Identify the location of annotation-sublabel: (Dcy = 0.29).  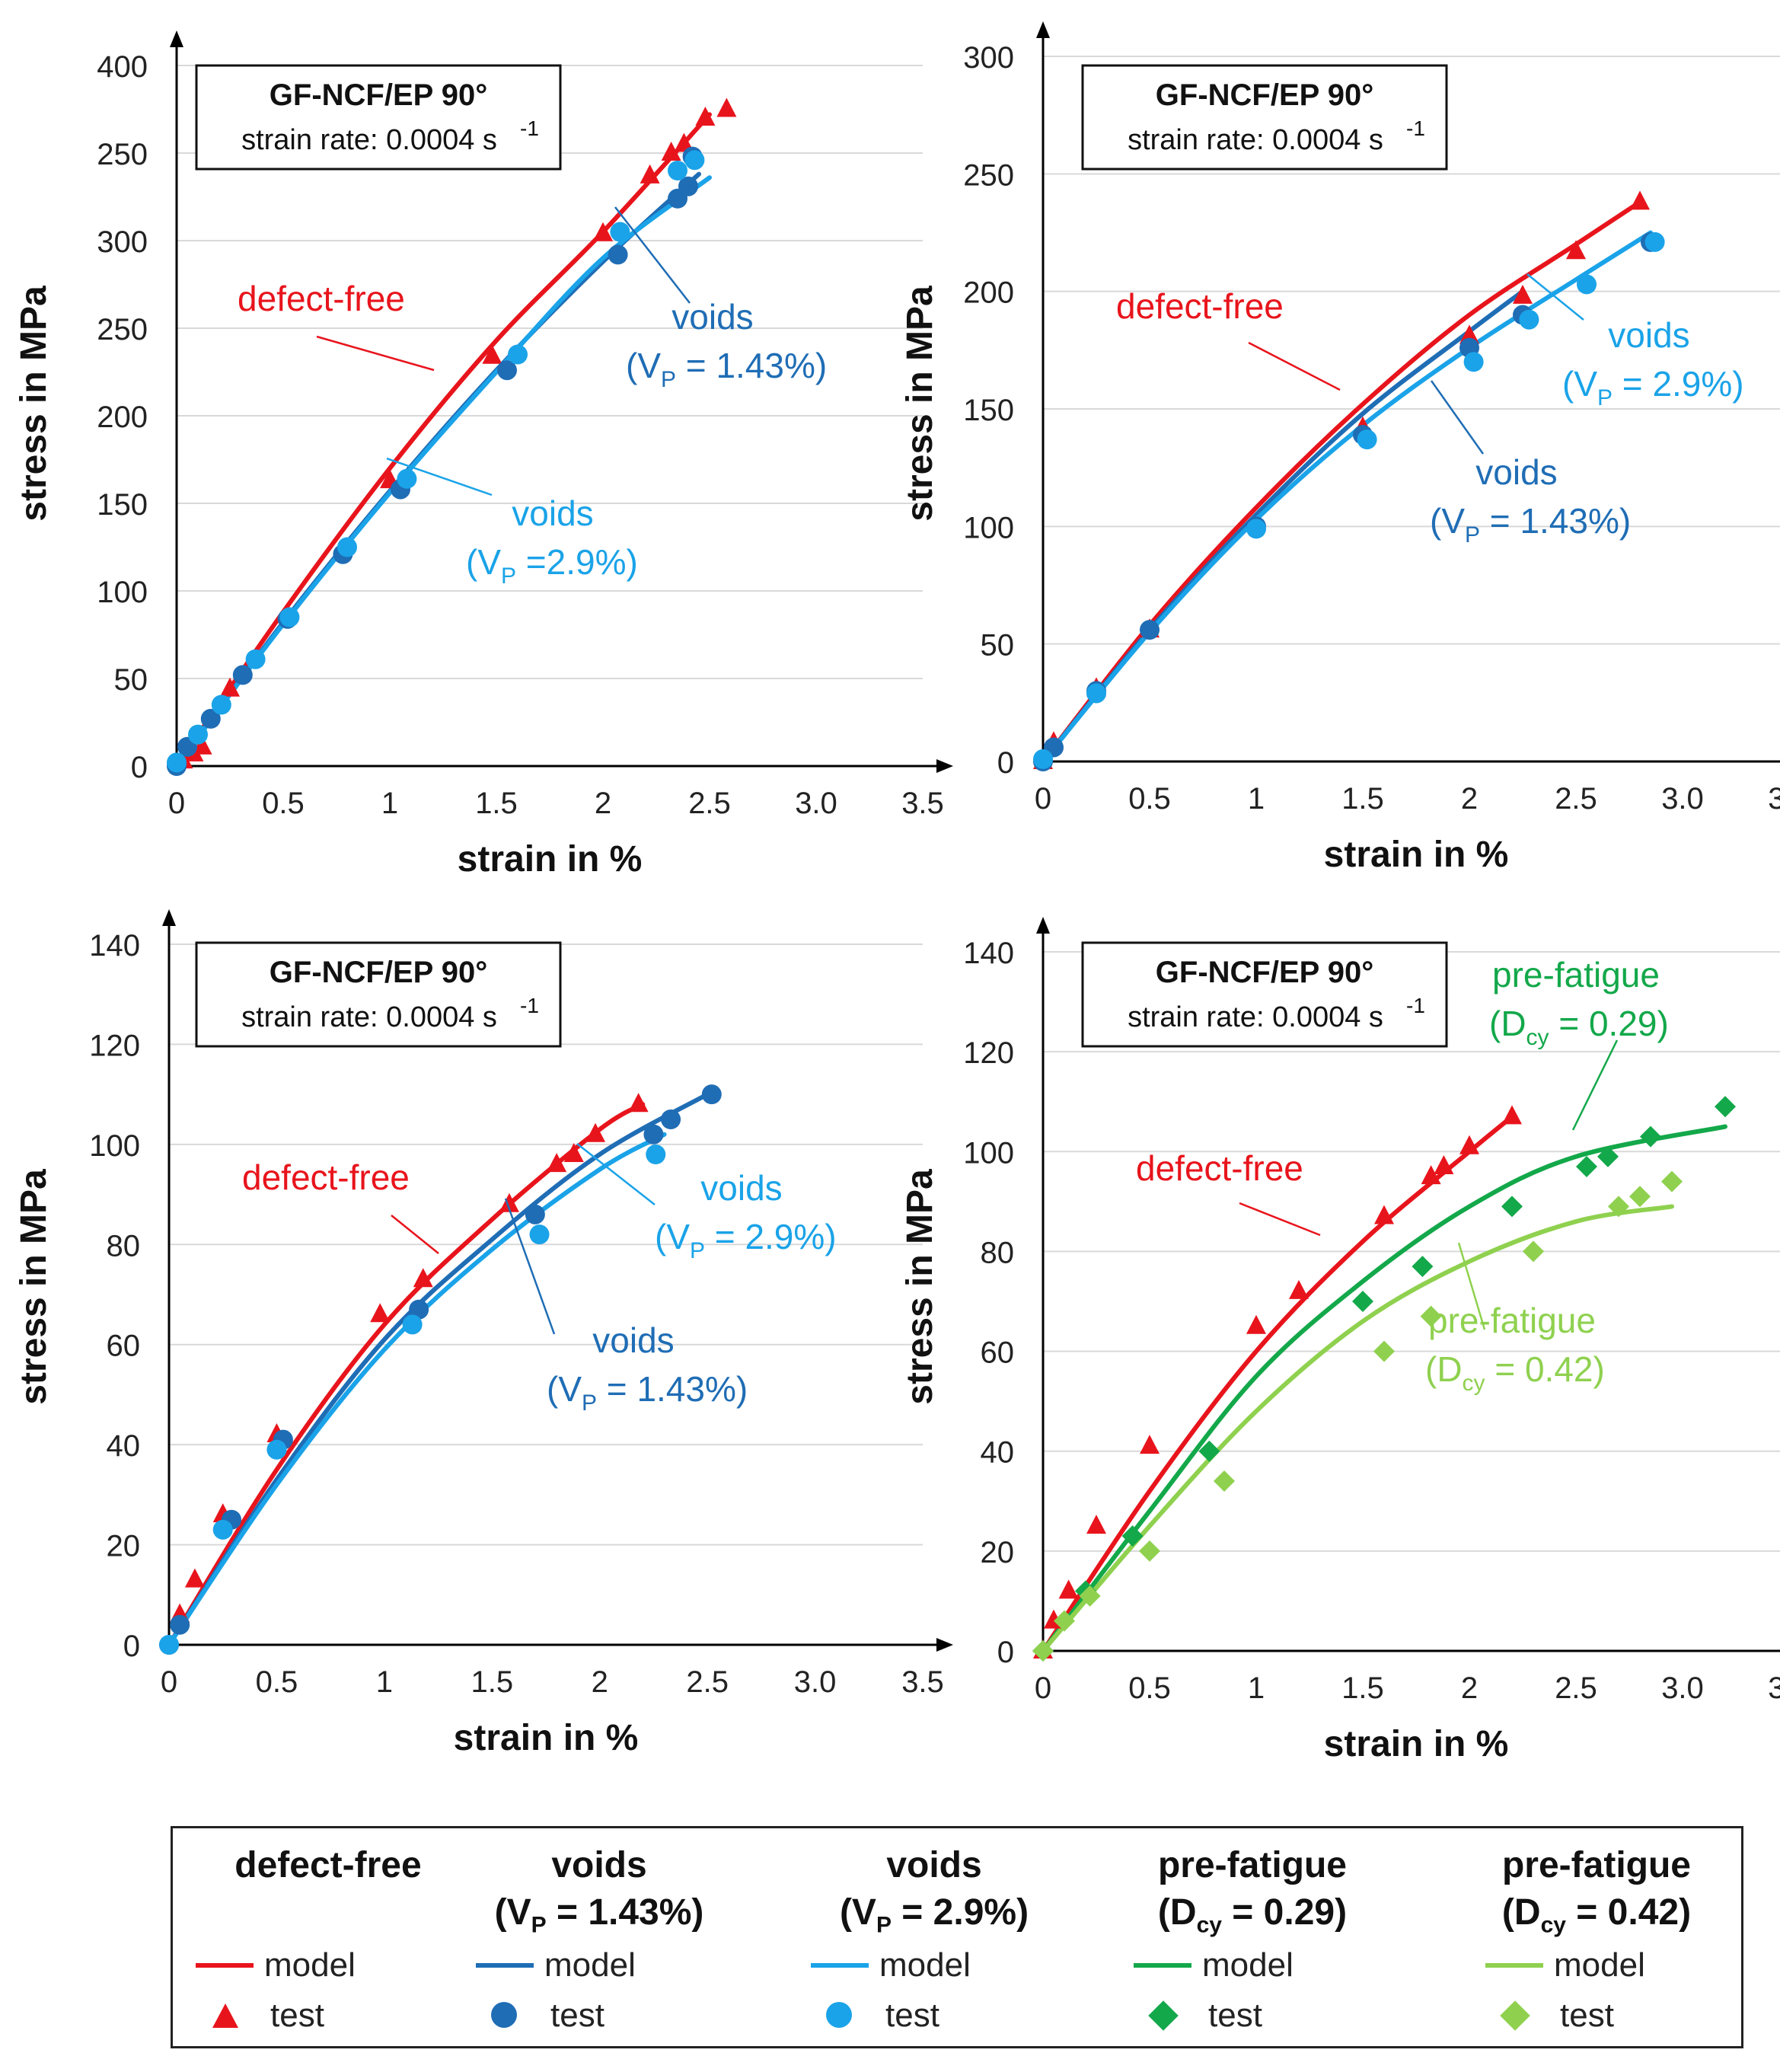
(1579, 1027).